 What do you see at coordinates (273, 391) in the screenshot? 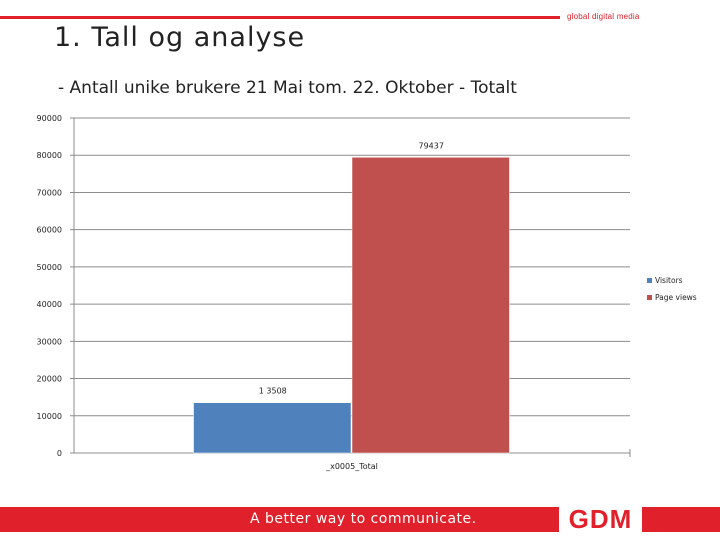
I see `data-label: 1 3508` at bounding box center [273, 391].